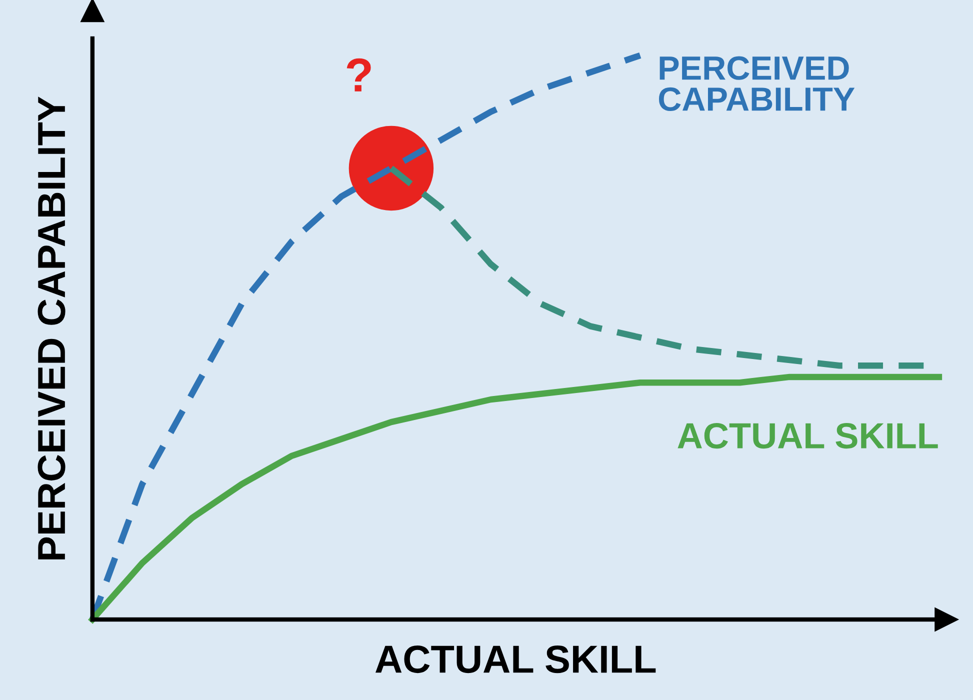 The height and width of the screenshot is (700, 973). I want to click on y-axis-title: PERCEIVED CAPABILITY, so click(52, 328).